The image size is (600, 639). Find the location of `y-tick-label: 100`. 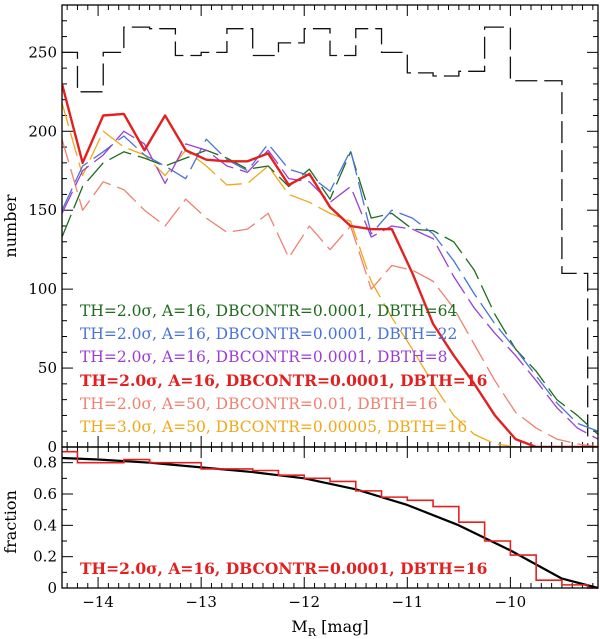

y-tick-label: 100 is located at coordinates (42, 289).